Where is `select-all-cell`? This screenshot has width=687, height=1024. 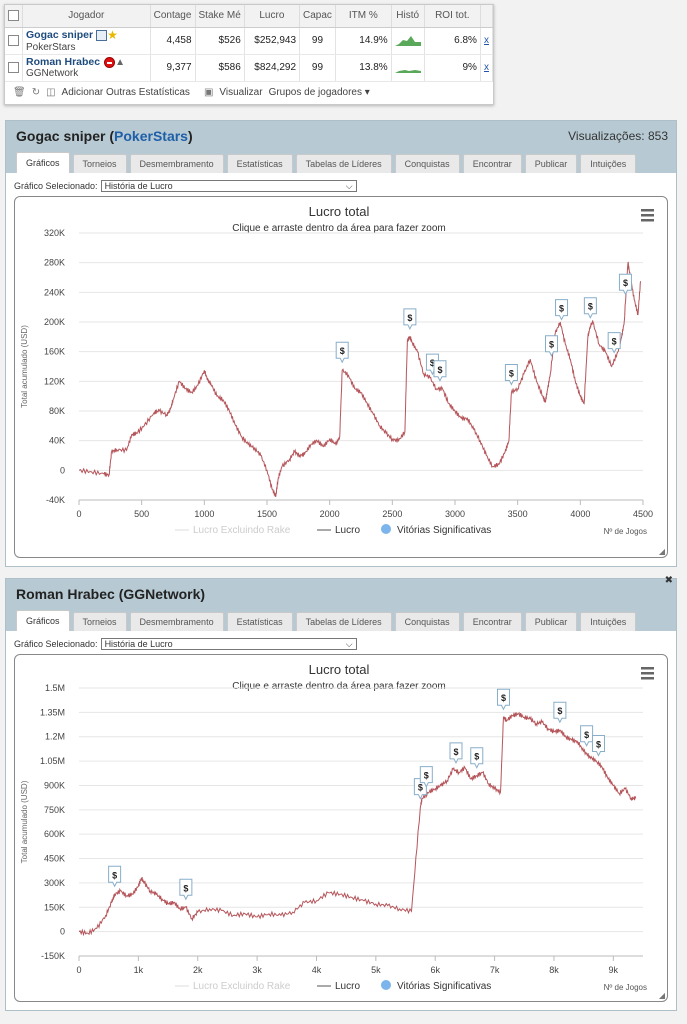
select-all-cell is located at coordinates (14, 16).